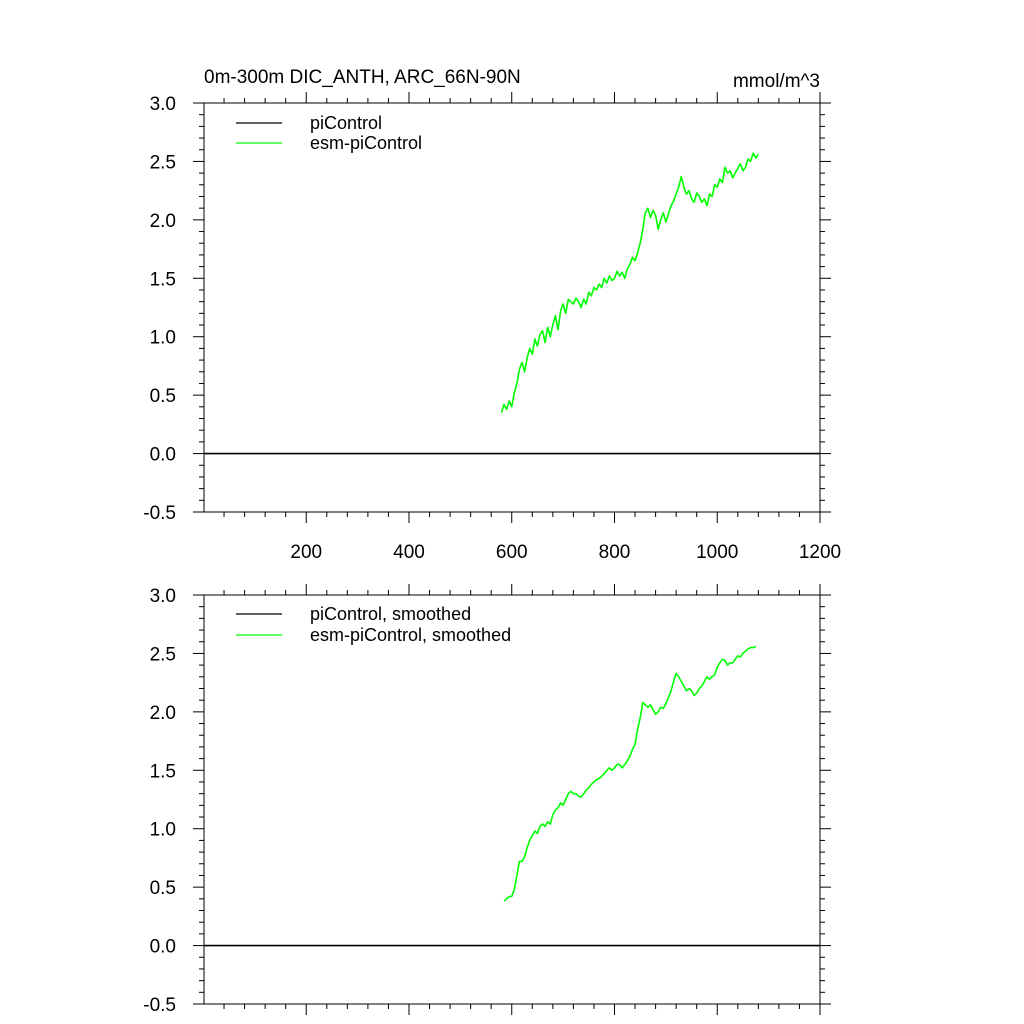  What do you see at coordinates (366, 143) in the screenshot?
I see `legend-label-esm-picontrol: esm-piControl` at bounding box center [366, 143].